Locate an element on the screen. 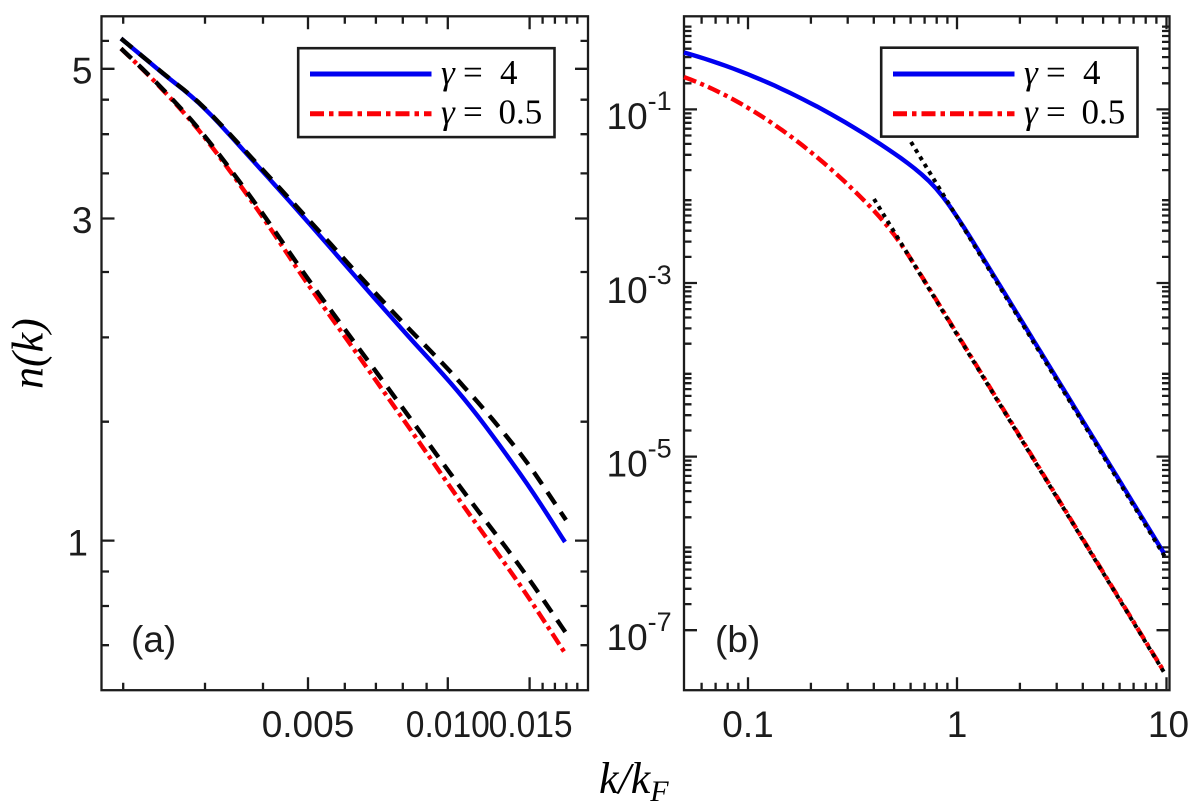  svg-text: 0.1 is located at coordinates (747, 724).